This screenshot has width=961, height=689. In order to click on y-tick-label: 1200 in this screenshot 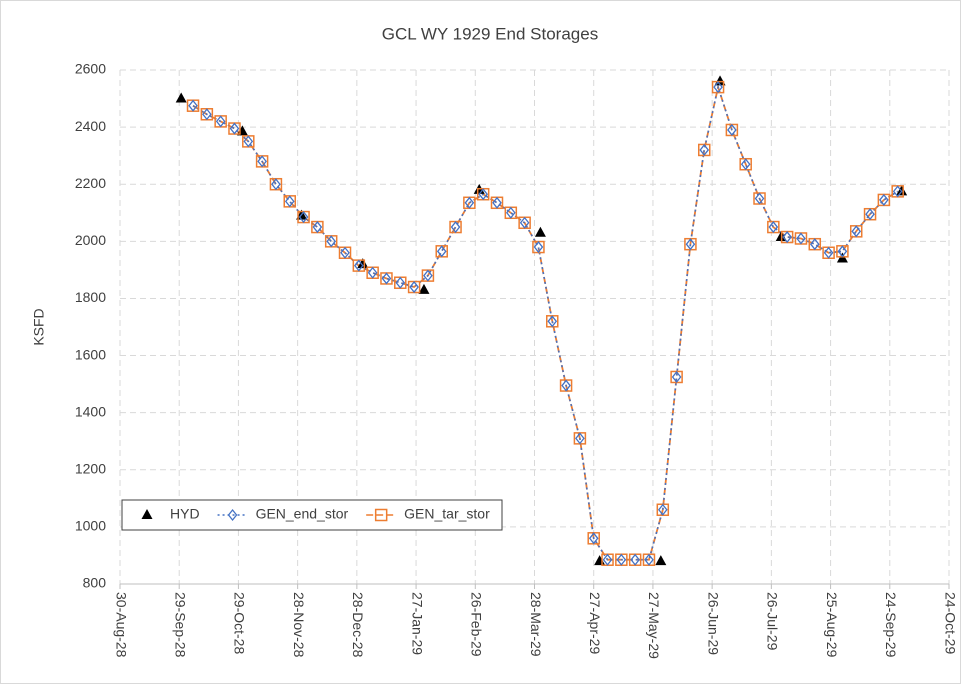, I will do `click(90, 468)`.